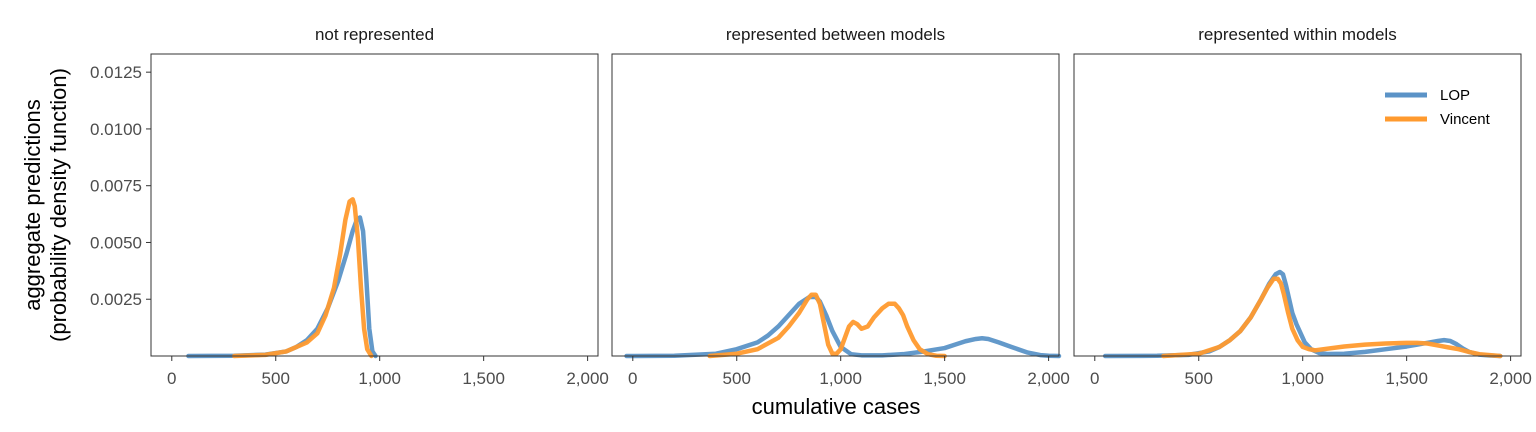 The image size is (1536, 432). I want to click on x-tick-label-1-0: 0, so click(171, 378).